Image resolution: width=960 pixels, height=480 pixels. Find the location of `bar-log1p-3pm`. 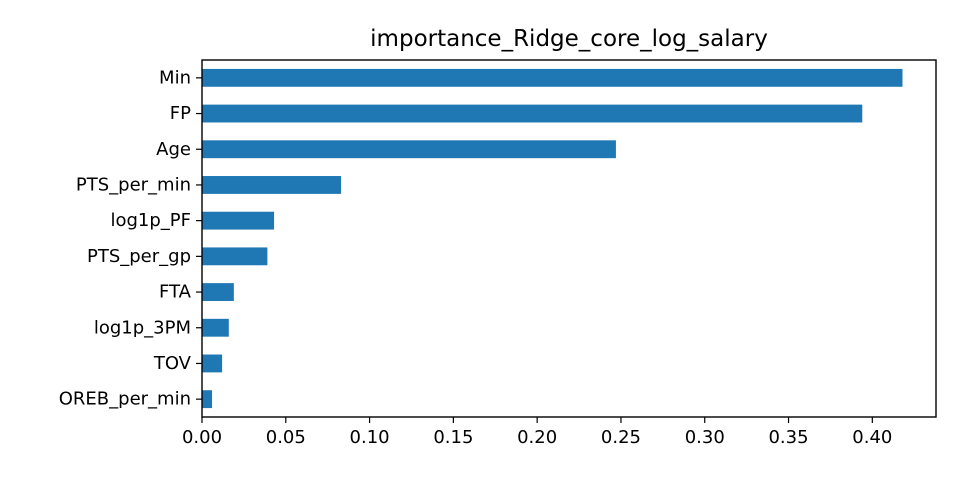

bar-log1p-3pm is located at coordinates (215, 327).